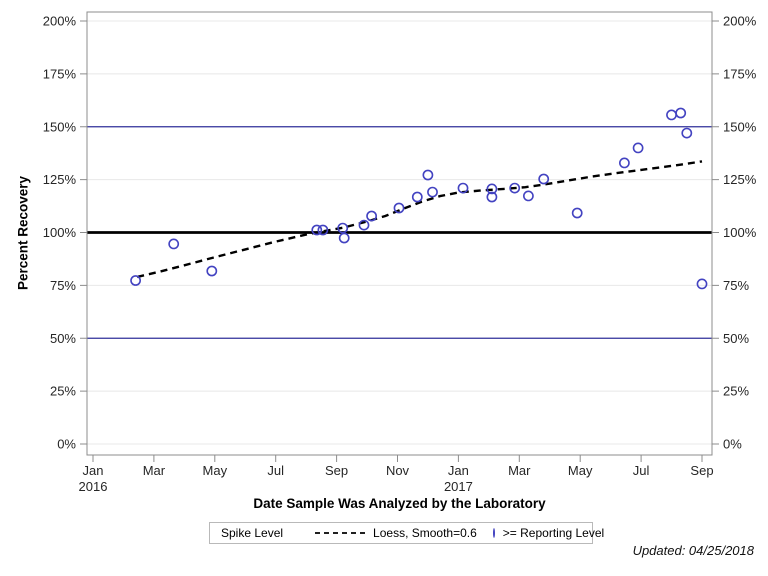  Describe the element at coordinates (63, 338) in the screenshot. I see `y-tick-label-left: 50%` at that location.